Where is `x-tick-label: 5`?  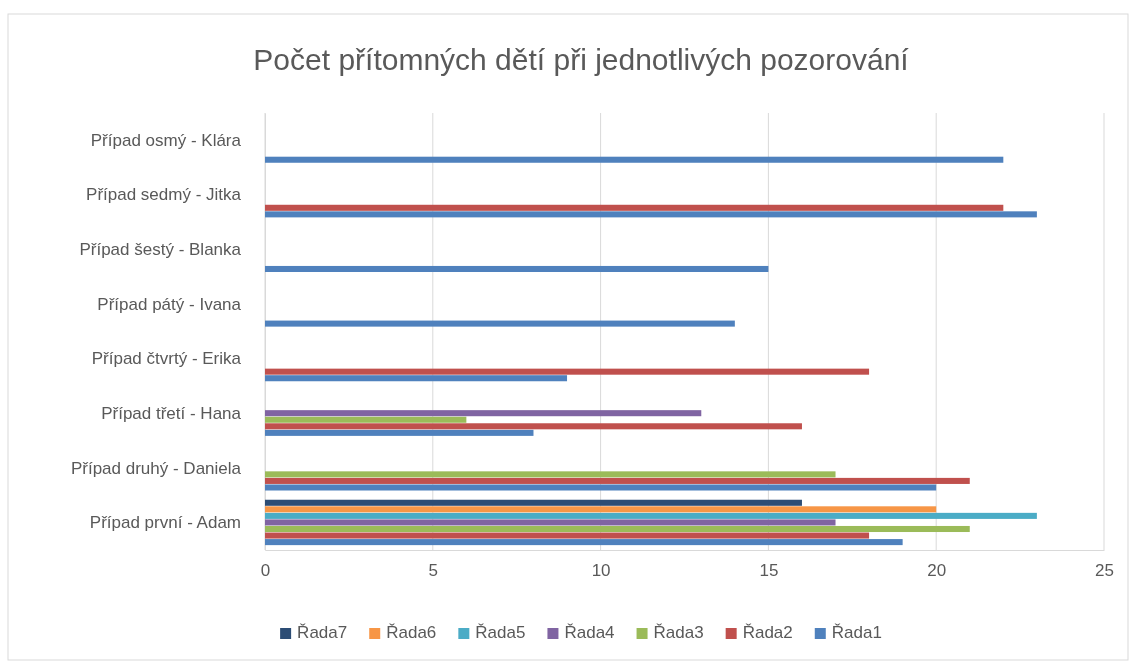
x-tick-label: 5 is located at coordinates (433, 571).